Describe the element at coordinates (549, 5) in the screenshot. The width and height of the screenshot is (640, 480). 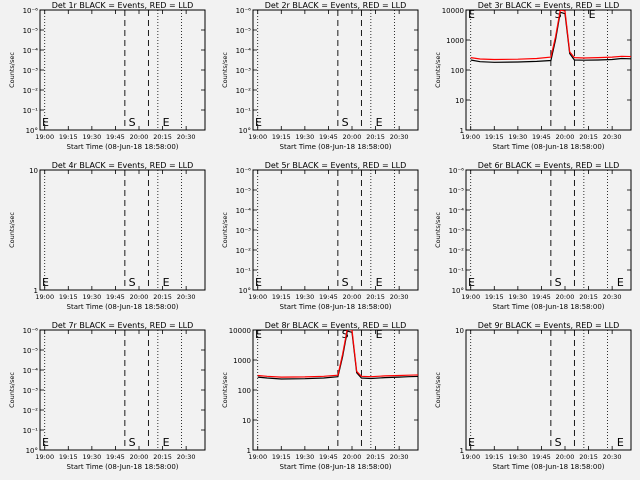
I see `chart-title: Det 3r BLACK = Events, RED = LLD` at that location.